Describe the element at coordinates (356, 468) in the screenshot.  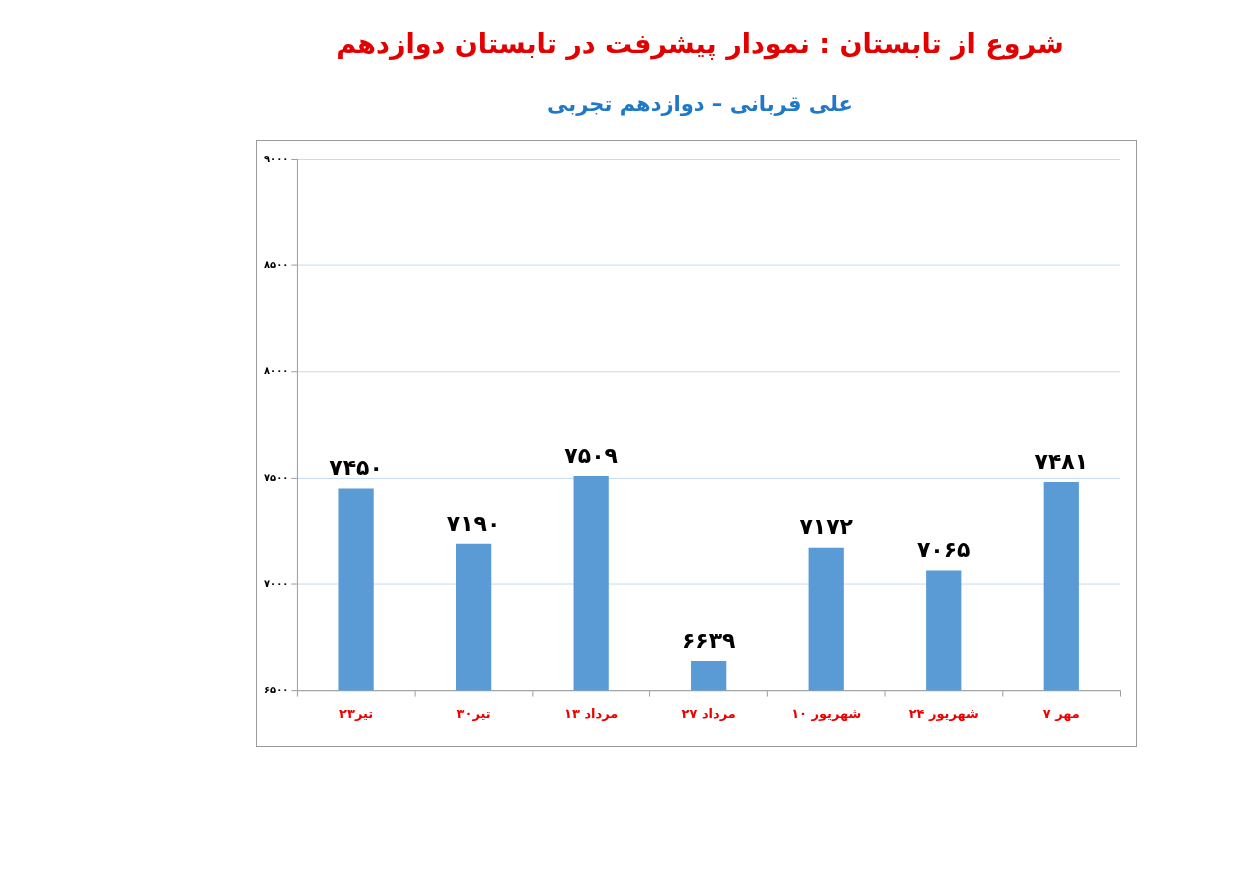
I see `data-label: ۷۴۵۰` at that location.